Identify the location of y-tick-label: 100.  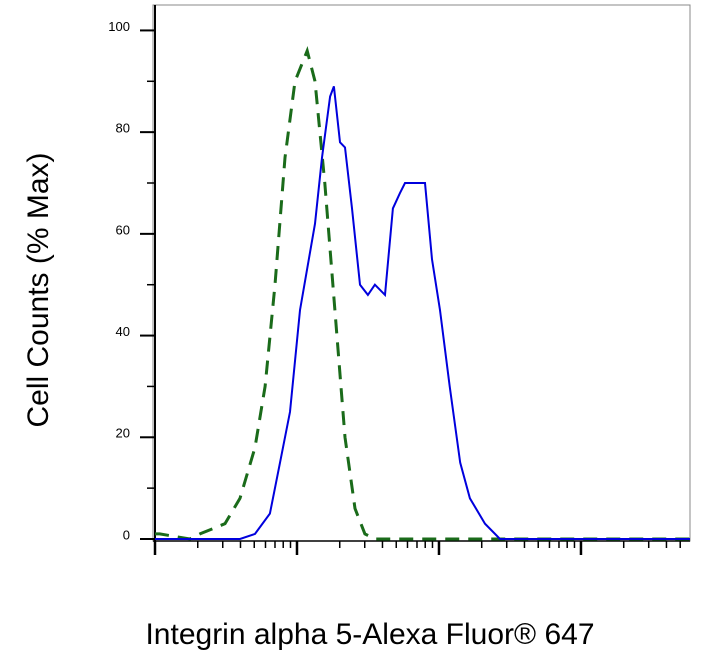
(119, 26).